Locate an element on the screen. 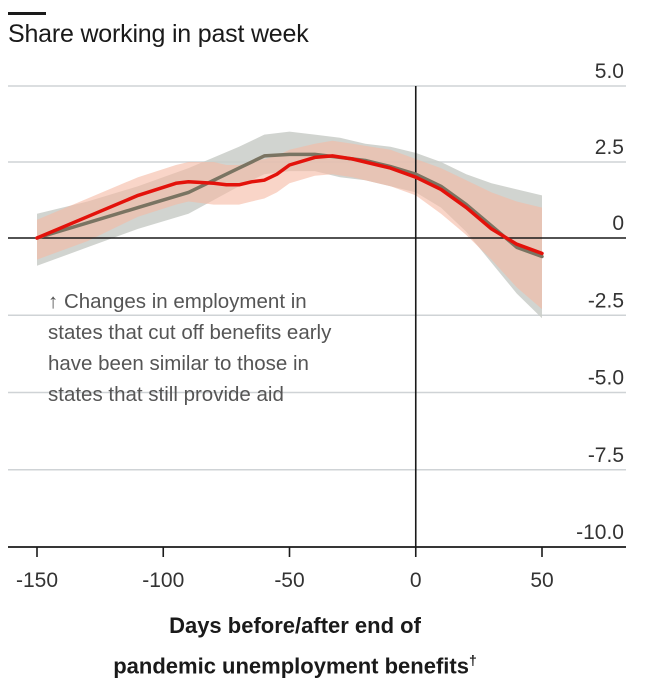  y-tick-label-2: 0 is located at coordinates (618, 223).